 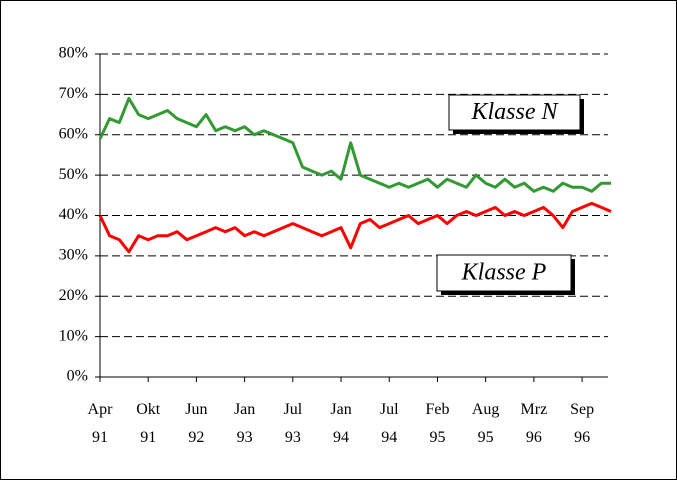 What do you see at coordinates (293, 423) in the screenshot?
I see `x-tick-label: Jul 93` at bounding box center [293, 423].